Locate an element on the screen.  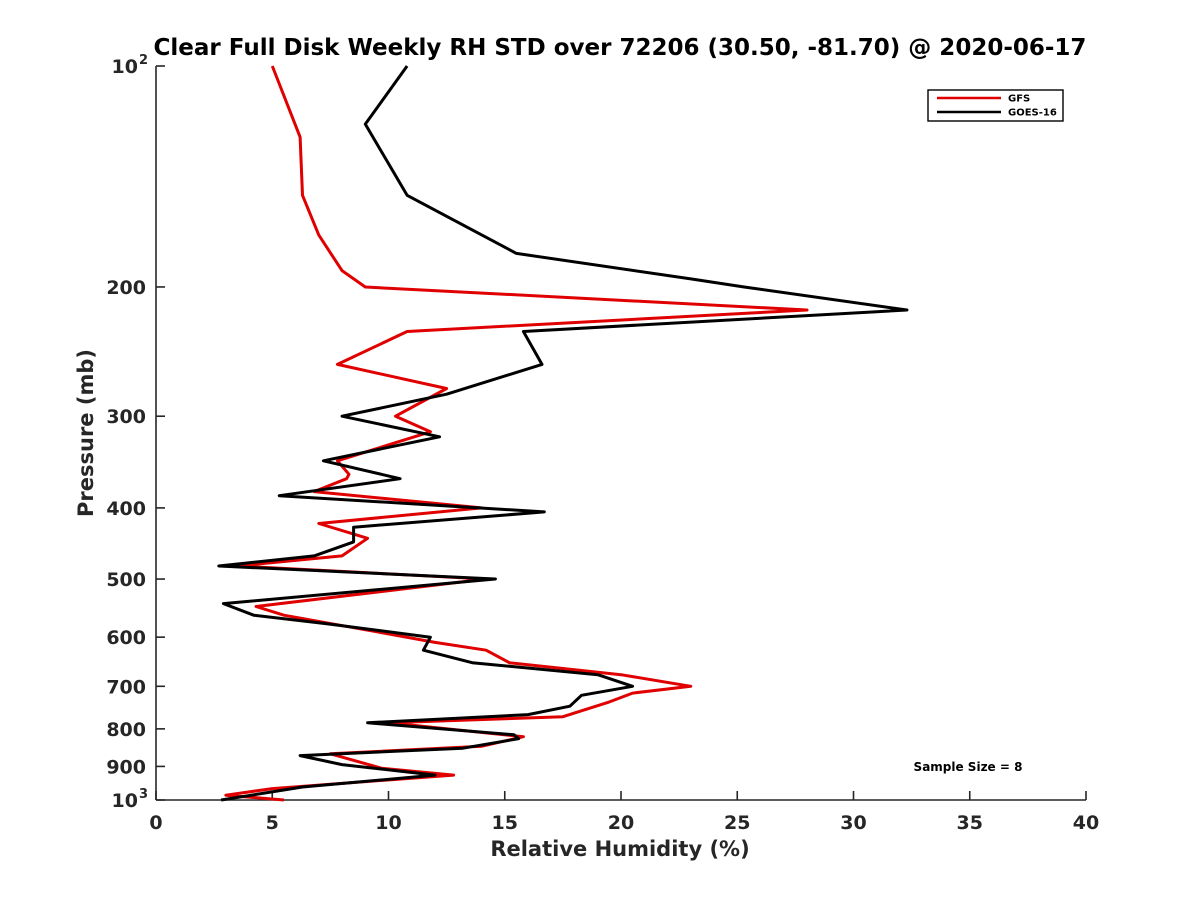
y-tick-label: 900 is located at coordinates (126, 767).